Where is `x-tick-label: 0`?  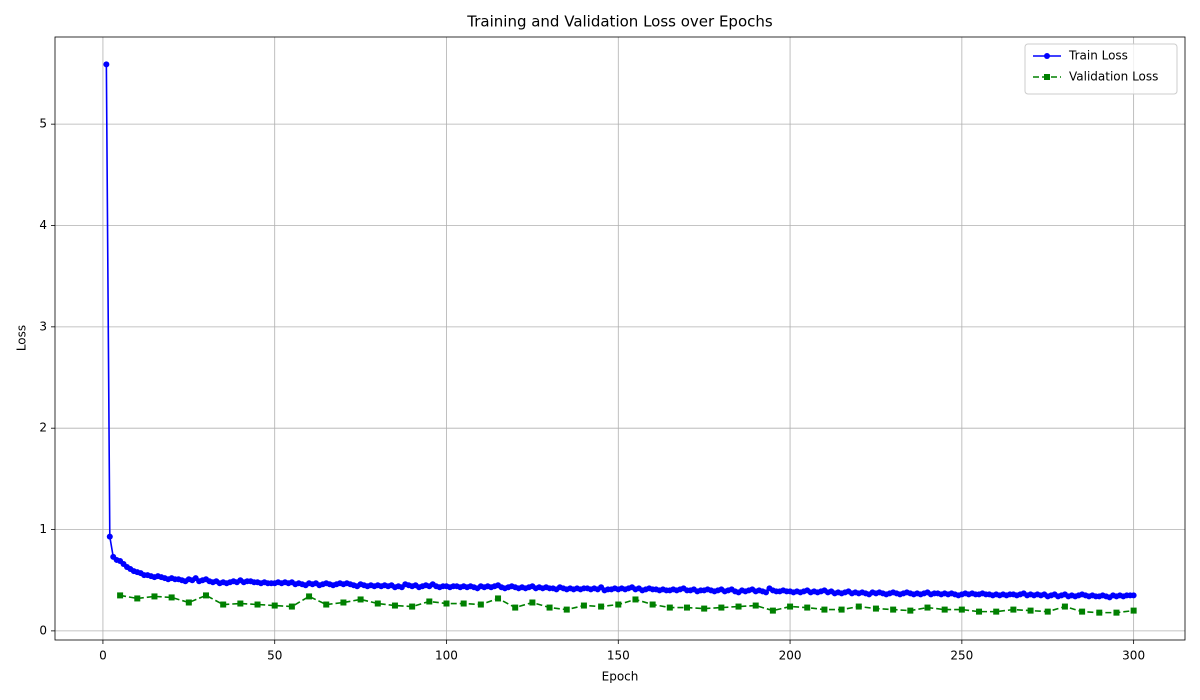 x-tick-label: 0 is located at coordinates (103, 656).